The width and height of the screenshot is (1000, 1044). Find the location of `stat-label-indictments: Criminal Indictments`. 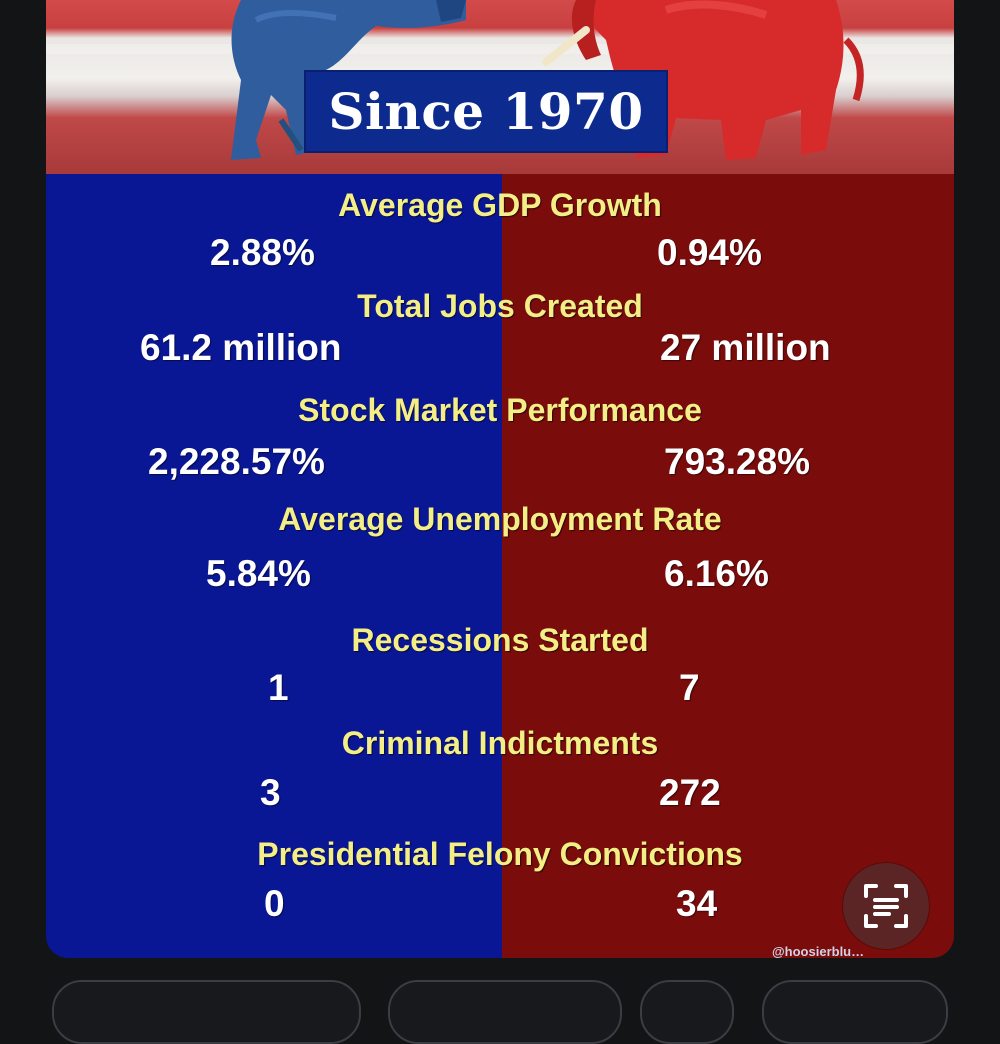

stat-label-indictments: Criminal Indictments is located at coordinates (500, 743).